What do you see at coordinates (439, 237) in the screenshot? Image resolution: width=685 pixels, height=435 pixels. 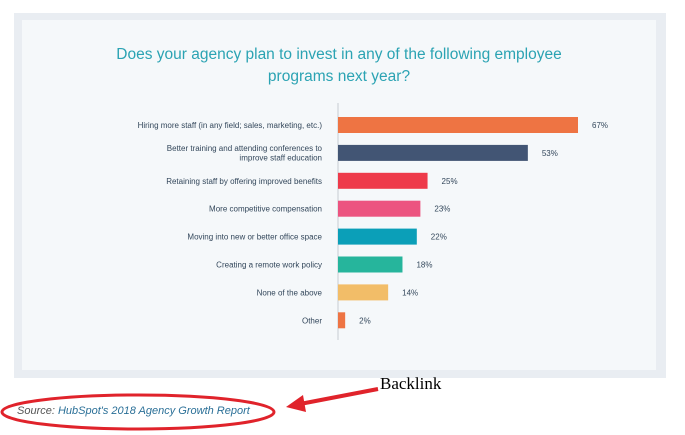 I see `value-label-5: 22%` at bounding box center [439, 237].